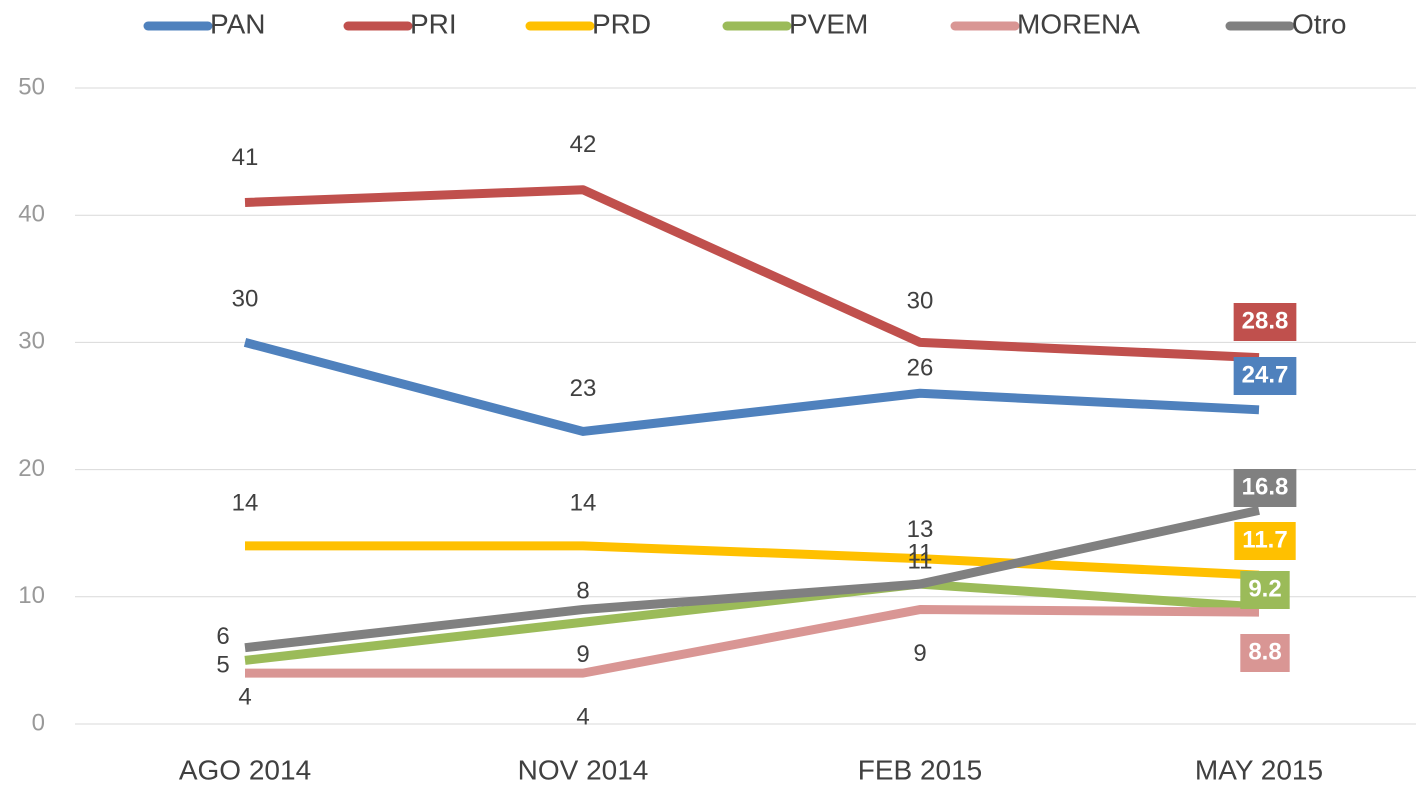 The height and width of the screenshot is (792, 1416). Describe the element at coordinates (583, 144) in the screenshot. I see `data-label: 42` at that location.